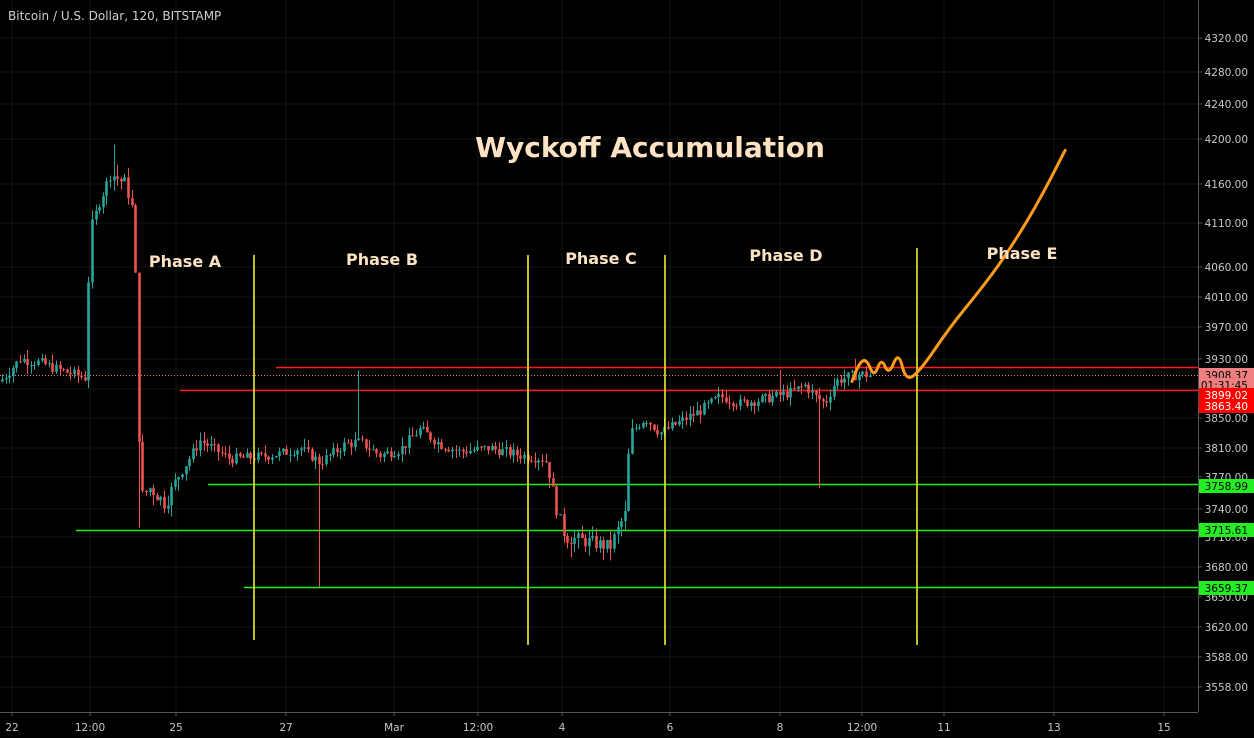 The height and width of the screenshot is (738, 1254). Describe the element at coordinates (1226, 298) in the screenshot. I see `price-tick-label: 4010.00` at that location.